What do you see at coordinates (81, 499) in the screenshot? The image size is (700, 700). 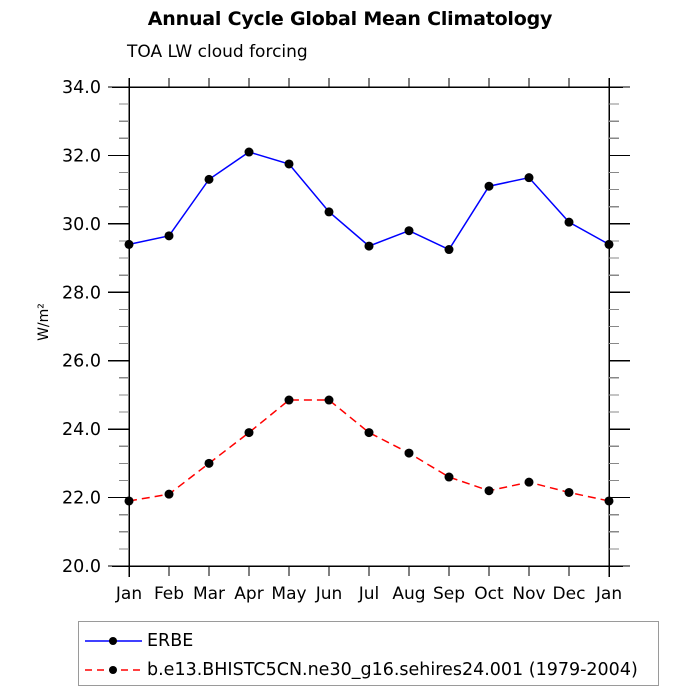 I see `y-tick-label: 22.0` at bounding box center [81, 499].